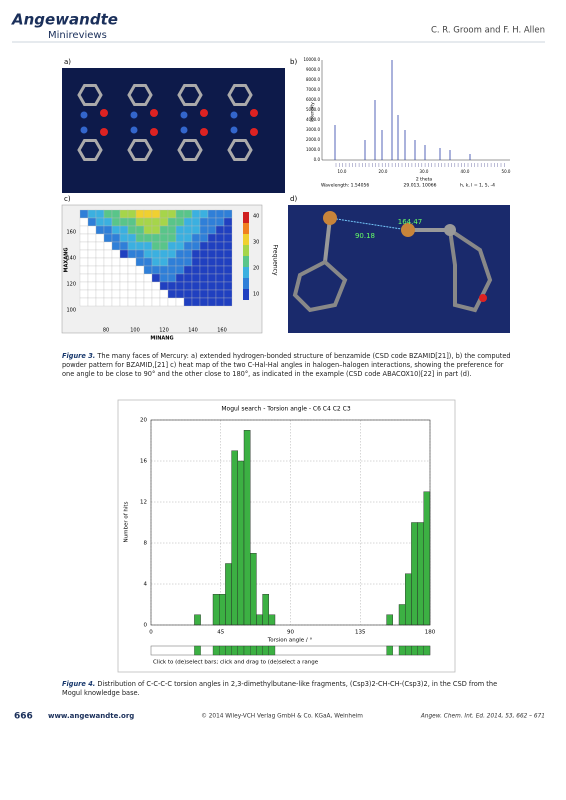  Describe the element at coordinates (23, 717) in the screenshot. I see `page-number: 666` at that location.